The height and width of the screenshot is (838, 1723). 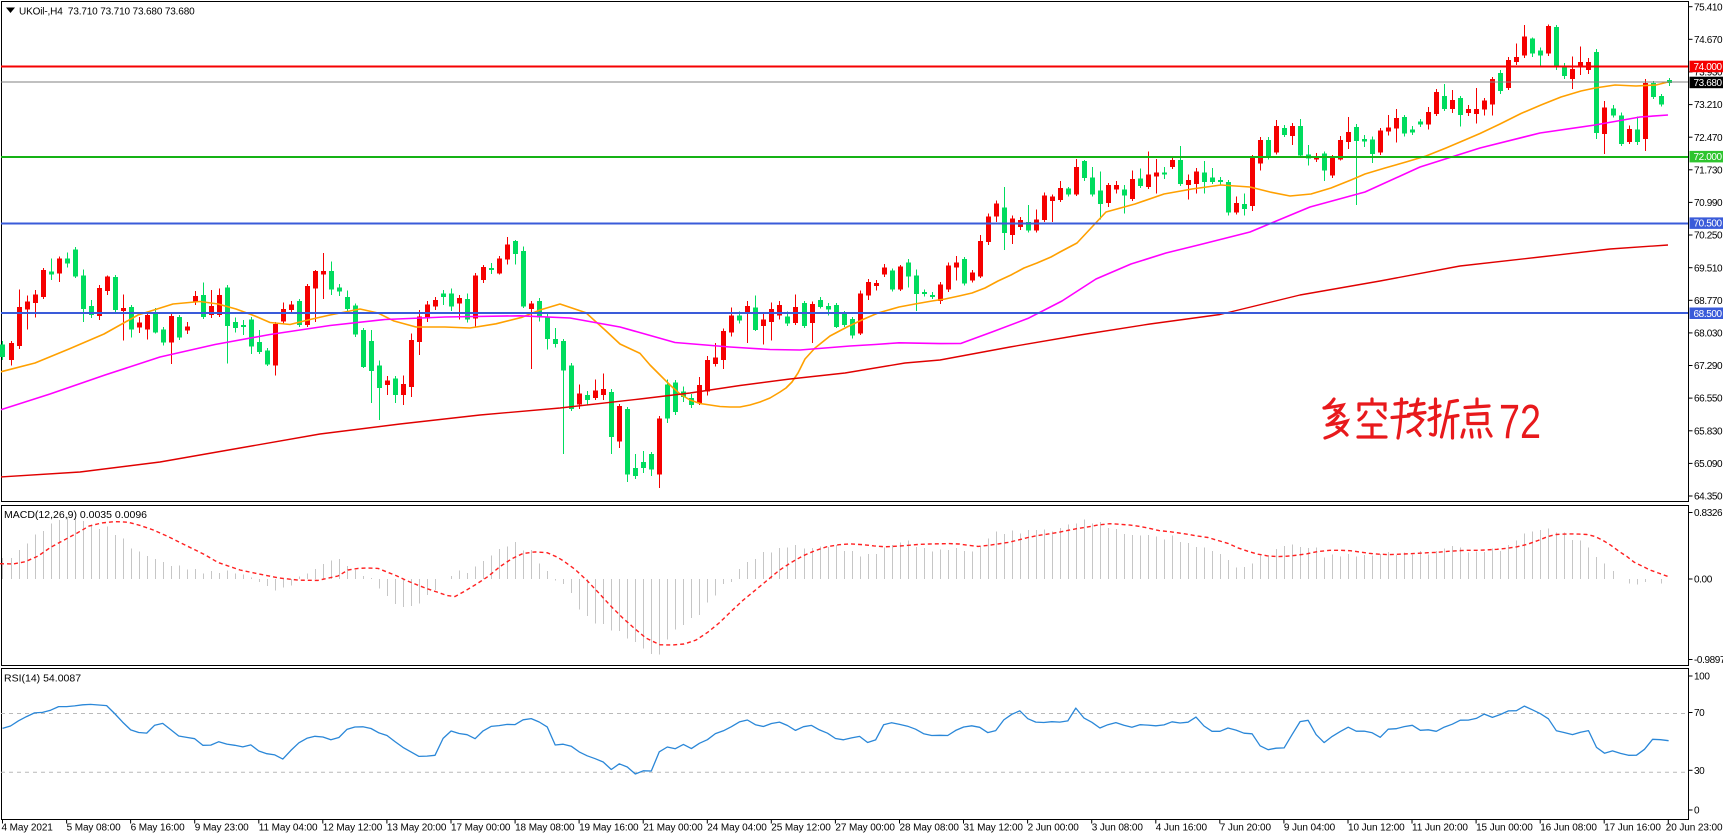 I want to click on svg-text: 72.470, so click(x=1708, y=138).